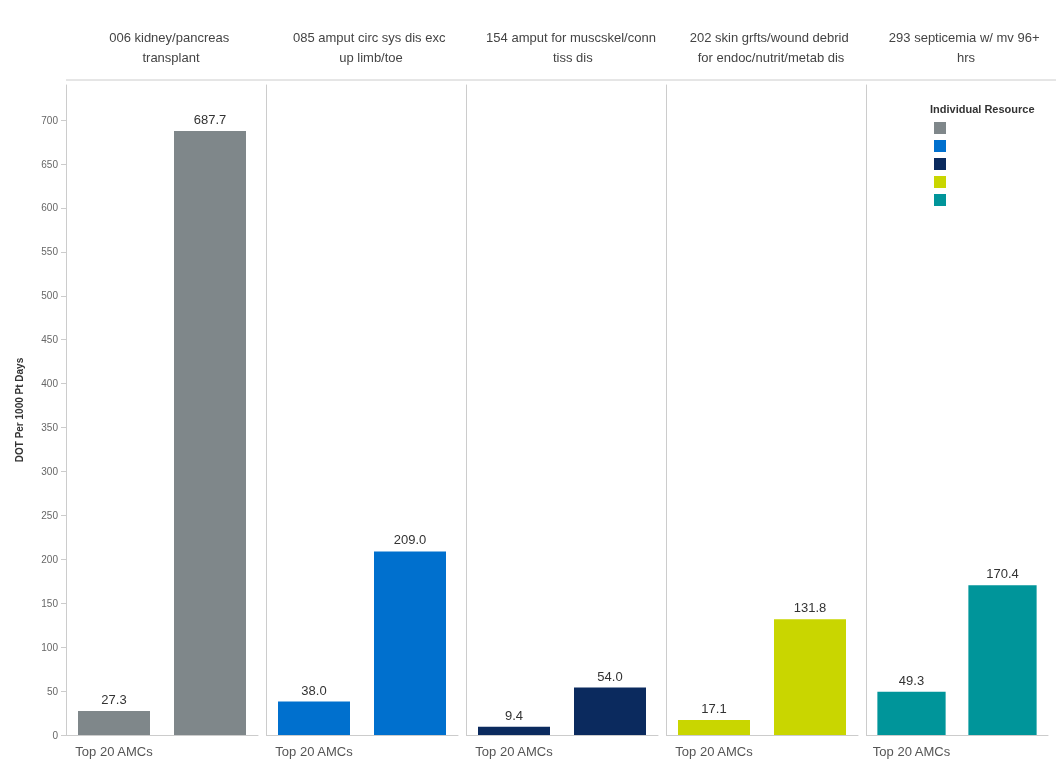  Describe the element at coordinates (982, 109) in the screenshot. I see `legend-title: Individual Resource` at that location.